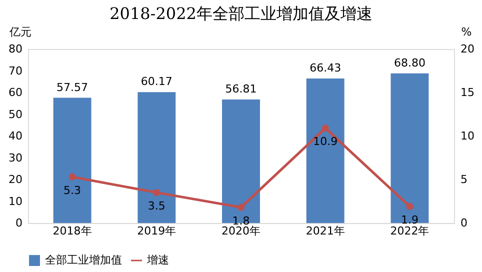 The width and height of the screenshot is (482, 272). What do you see at coordinates (325, 141) in the screenshot?
I see `data-label: 10.9` at bounding box center [325, 141].